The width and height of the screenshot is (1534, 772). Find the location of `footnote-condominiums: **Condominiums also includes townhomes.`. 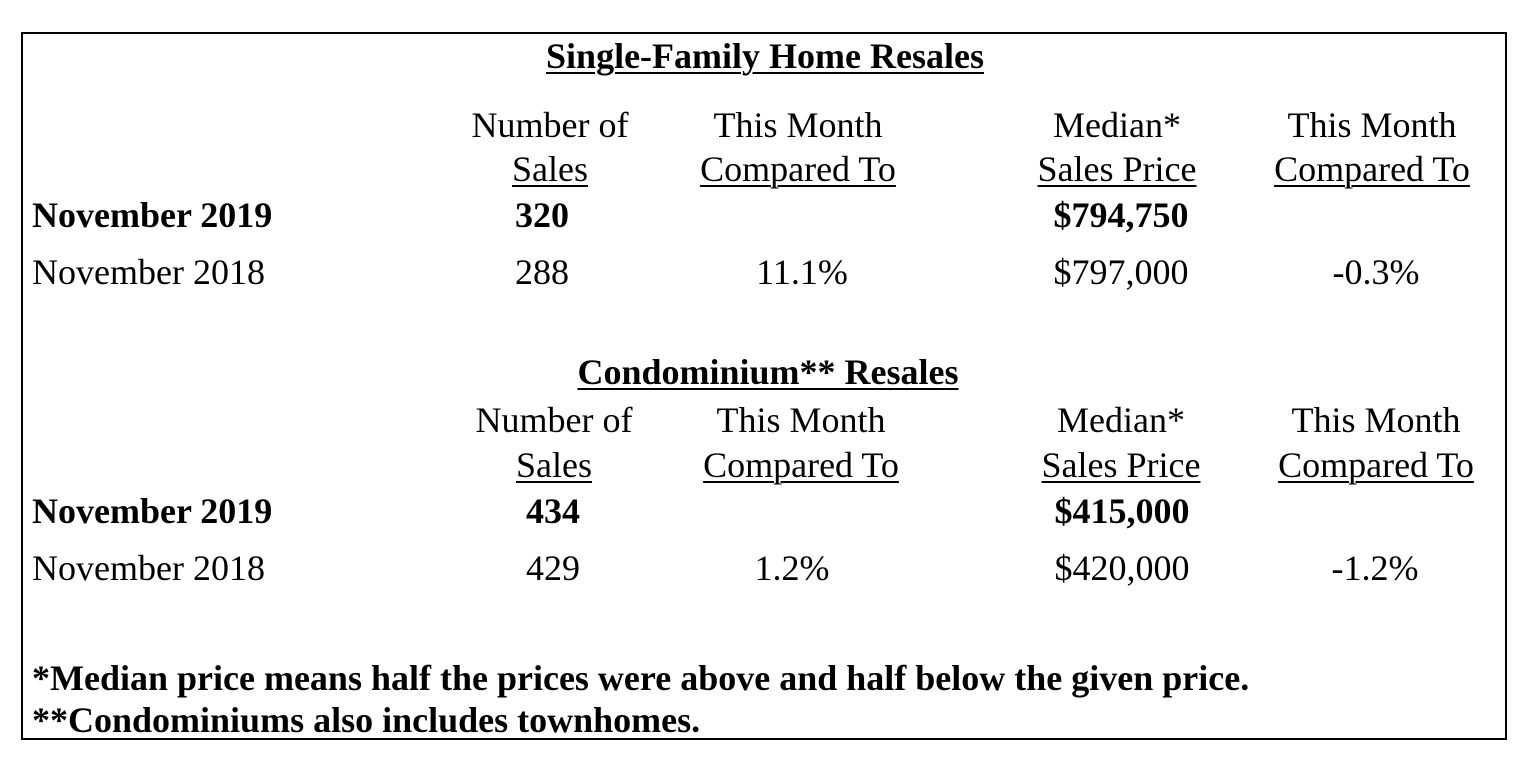

footnote-condominiums: **Condominiums also includes townhomes. is located at coordinates (366, 720).